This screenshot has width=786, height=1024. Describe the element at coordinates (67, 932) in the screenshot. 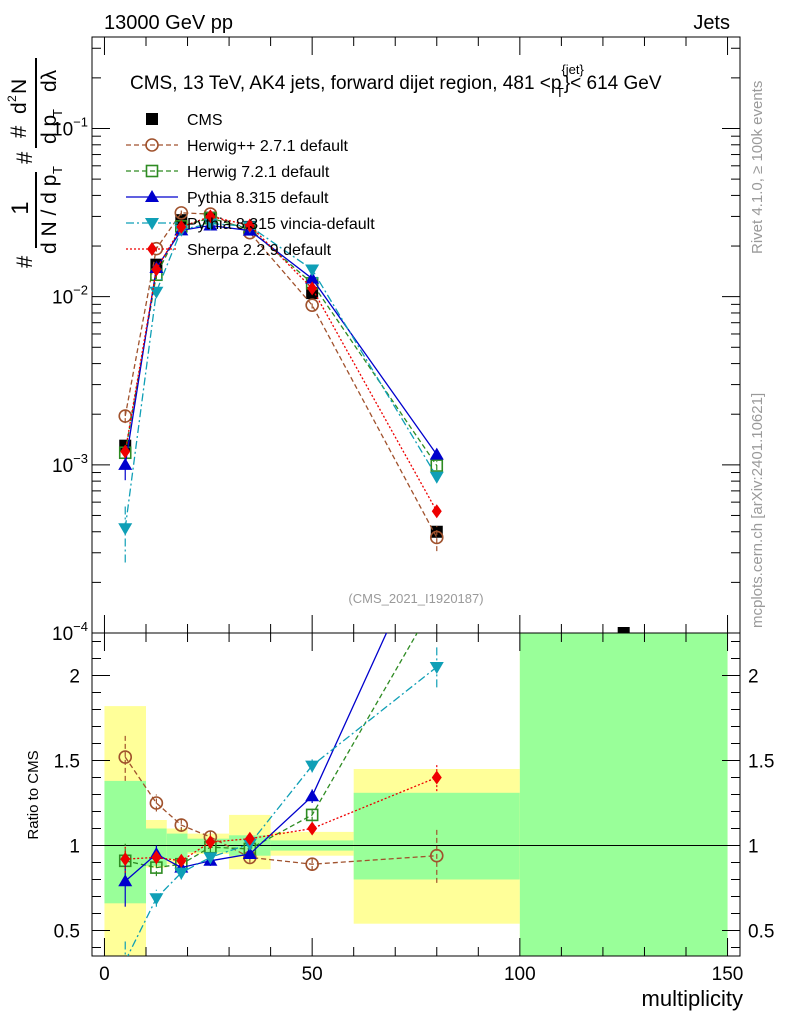

I see `ratio-tick-label-left: 0.5` at that location.